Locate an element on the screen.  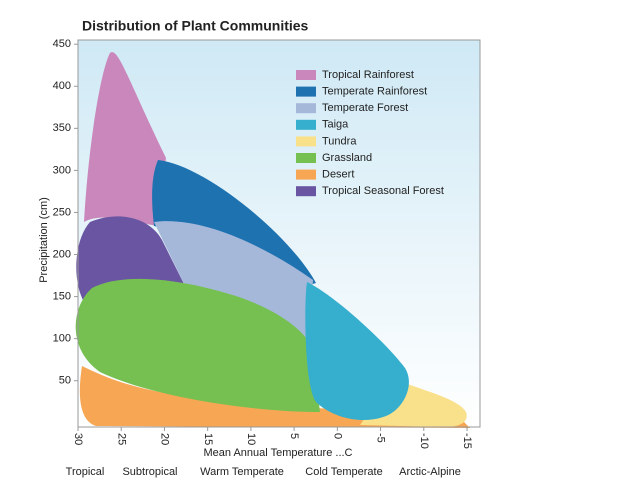
y-tick-label: 300 is located at coordinates (62, 170).